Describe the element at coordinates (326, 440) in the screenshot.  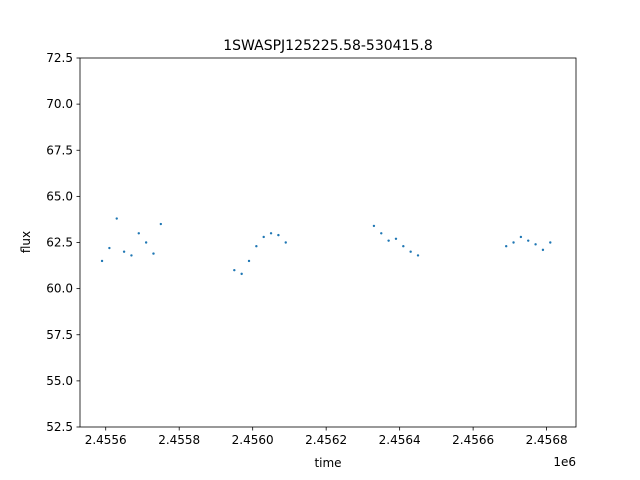
I see `x-tick-label: 2.4562` at that location.